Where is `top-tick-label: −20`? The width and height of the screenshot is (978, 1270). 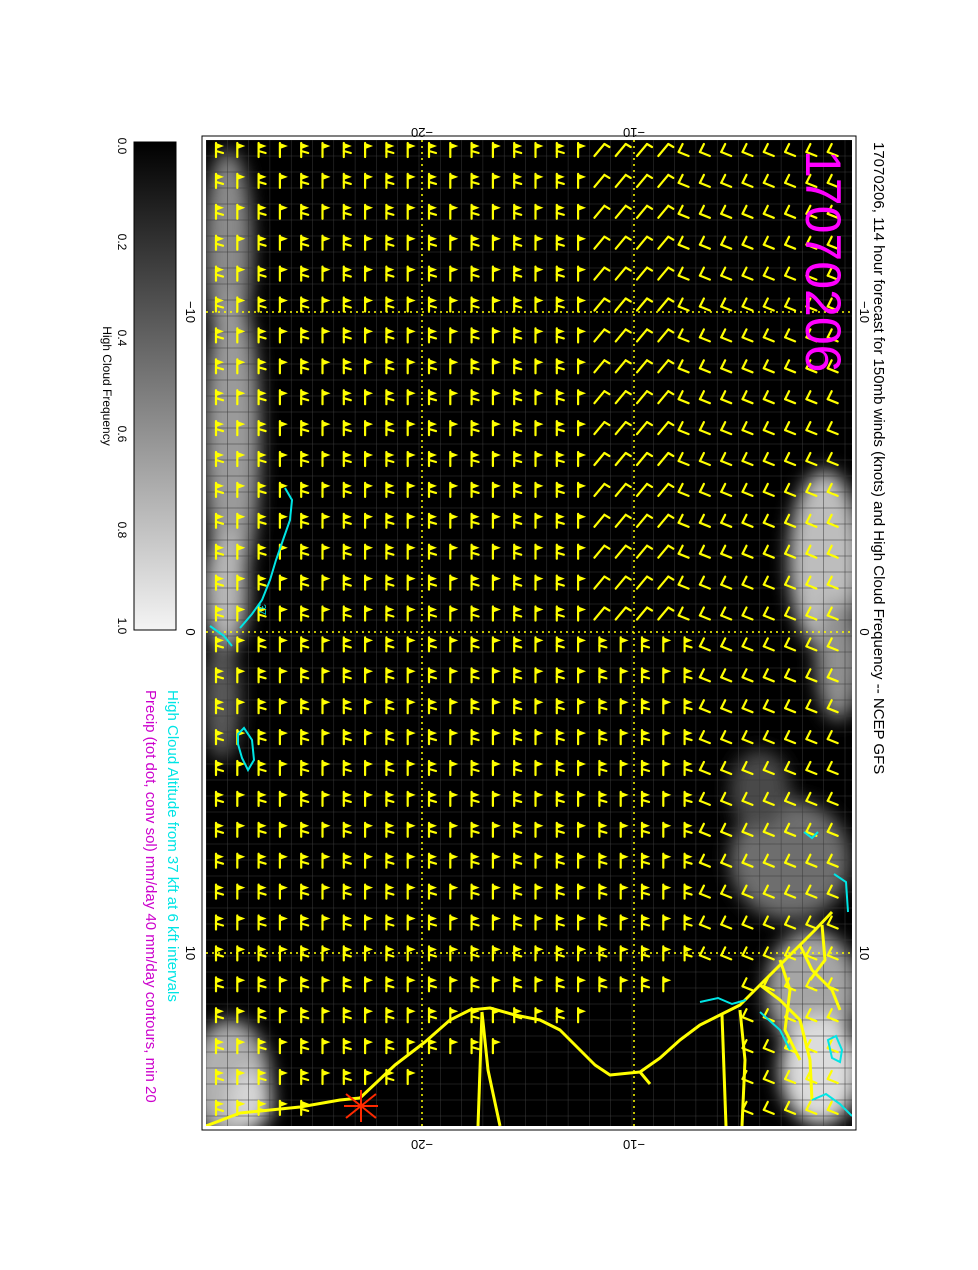
top-tick-label: −20 is located at coordinates (422, 132).